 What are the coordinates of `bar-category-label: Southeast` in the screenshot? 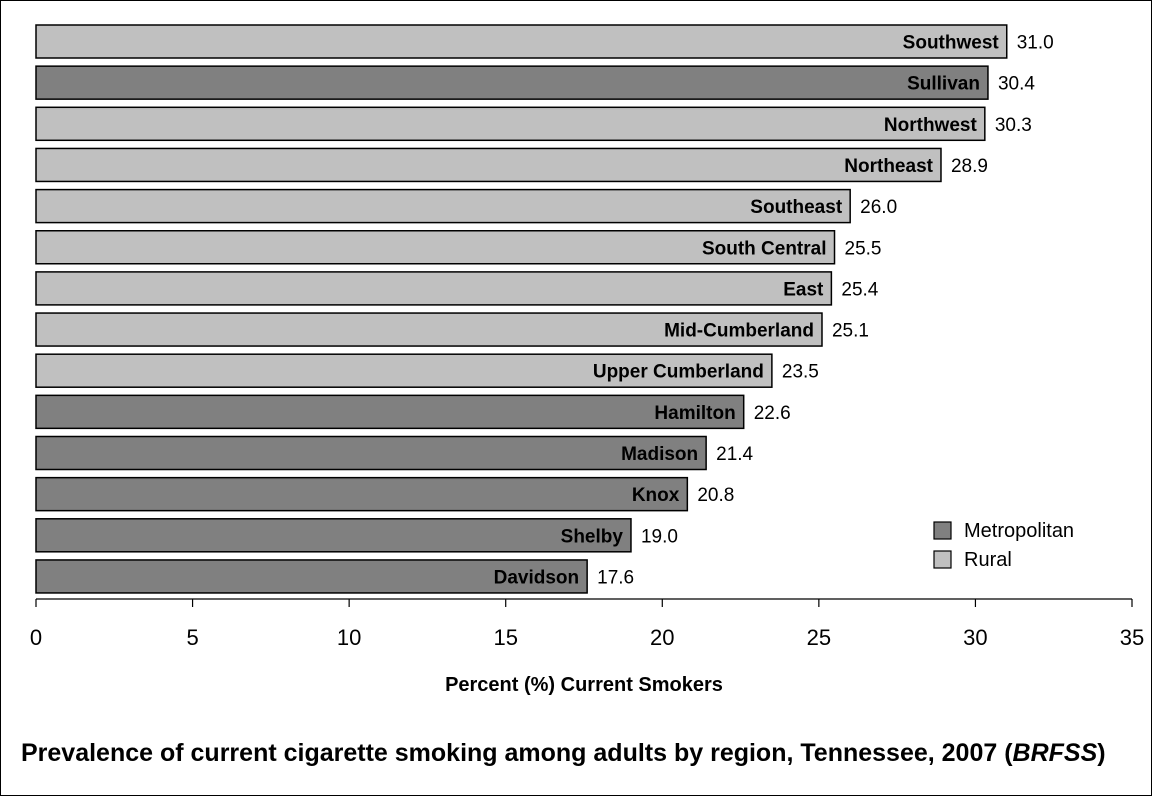 It's located at (796, 207).